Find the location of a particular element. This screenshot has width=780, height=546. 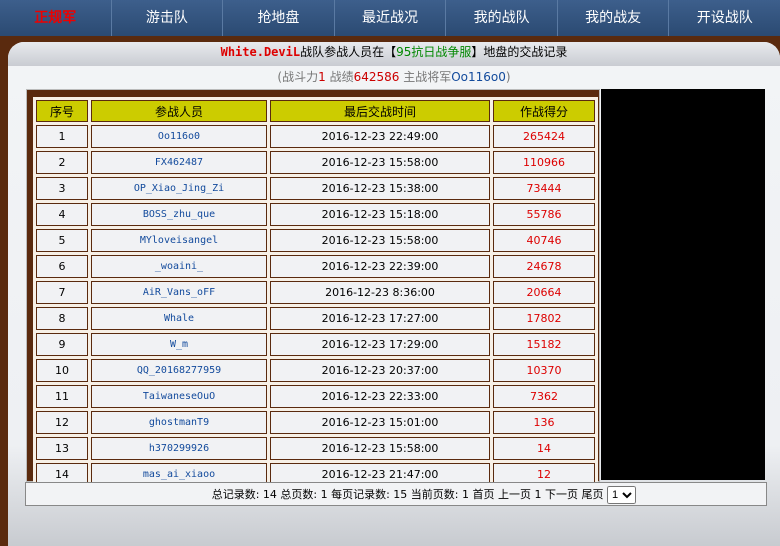

cell-score: 14 is located at coordinates (544, 448).